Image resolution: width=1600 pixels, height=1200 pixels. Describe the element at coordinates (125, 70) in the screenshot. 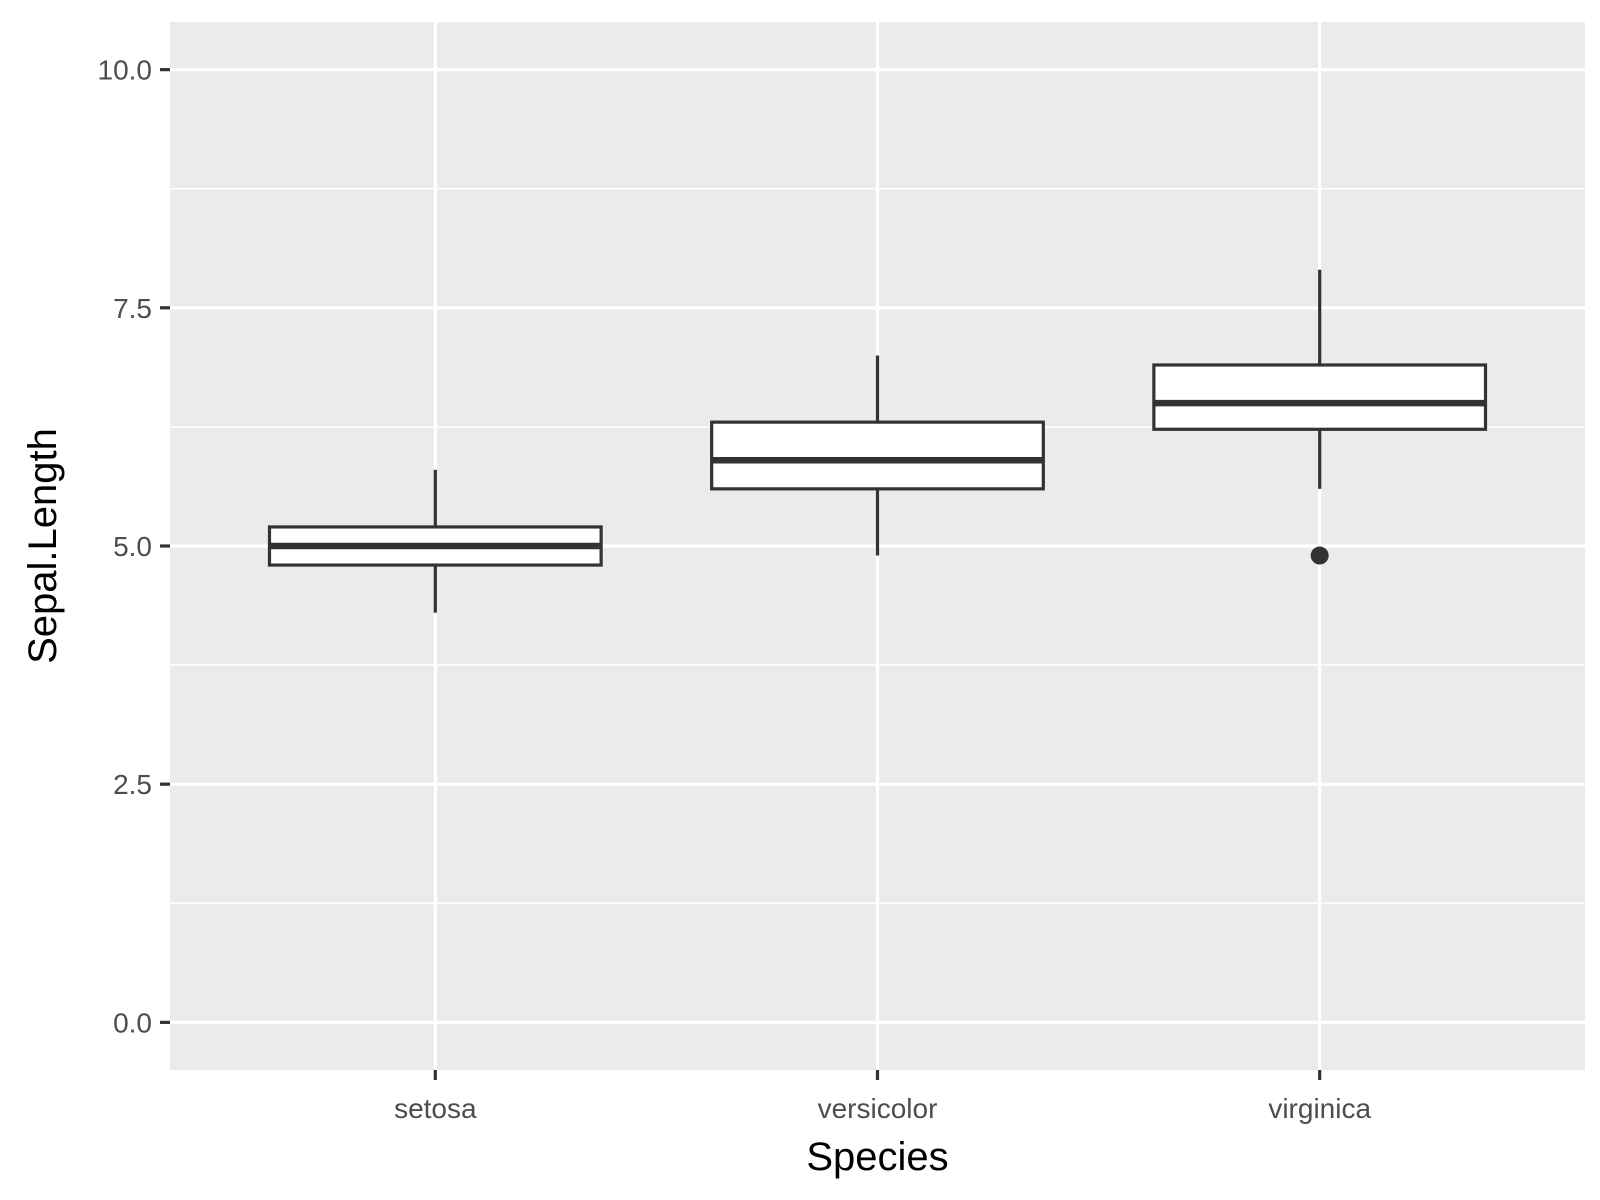

I see `y-tick-label: 10.0` at that location.